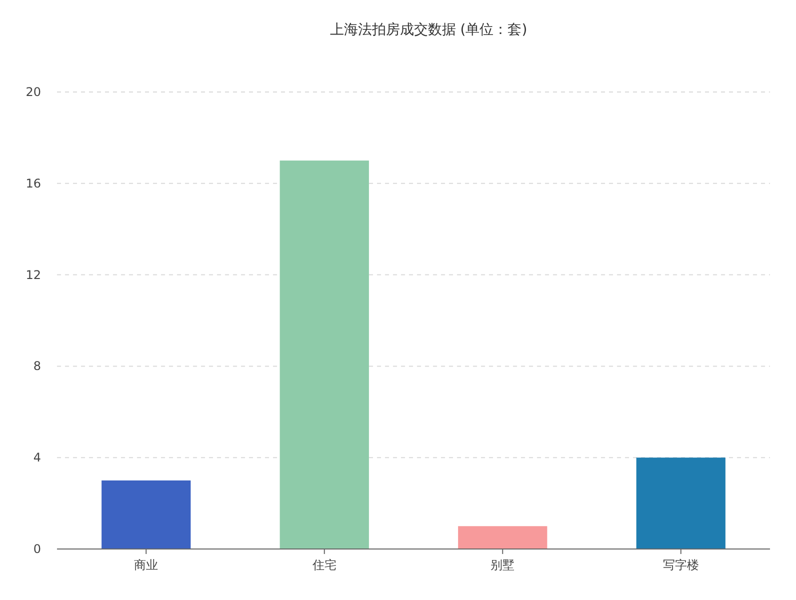  I want to click on y-tick-label: 20, so click(33, 92).